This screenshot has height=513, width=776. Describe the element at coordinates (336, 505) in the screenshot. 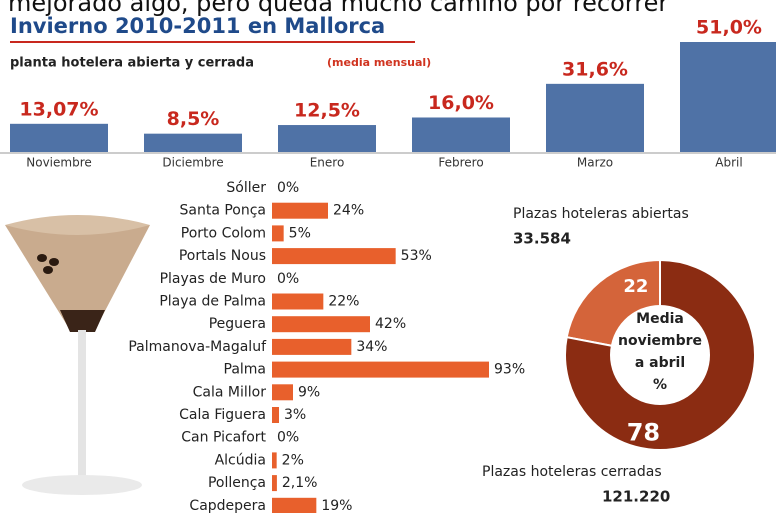

I see `value-label: 19%` at that location.